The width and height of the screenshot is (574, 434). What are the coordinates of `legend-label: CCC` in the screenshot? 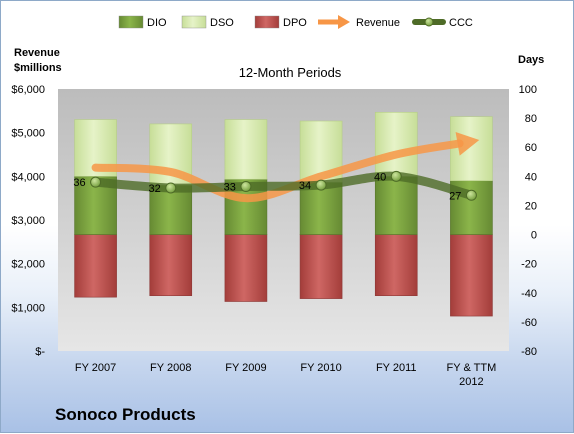 It's located at (461, 23).